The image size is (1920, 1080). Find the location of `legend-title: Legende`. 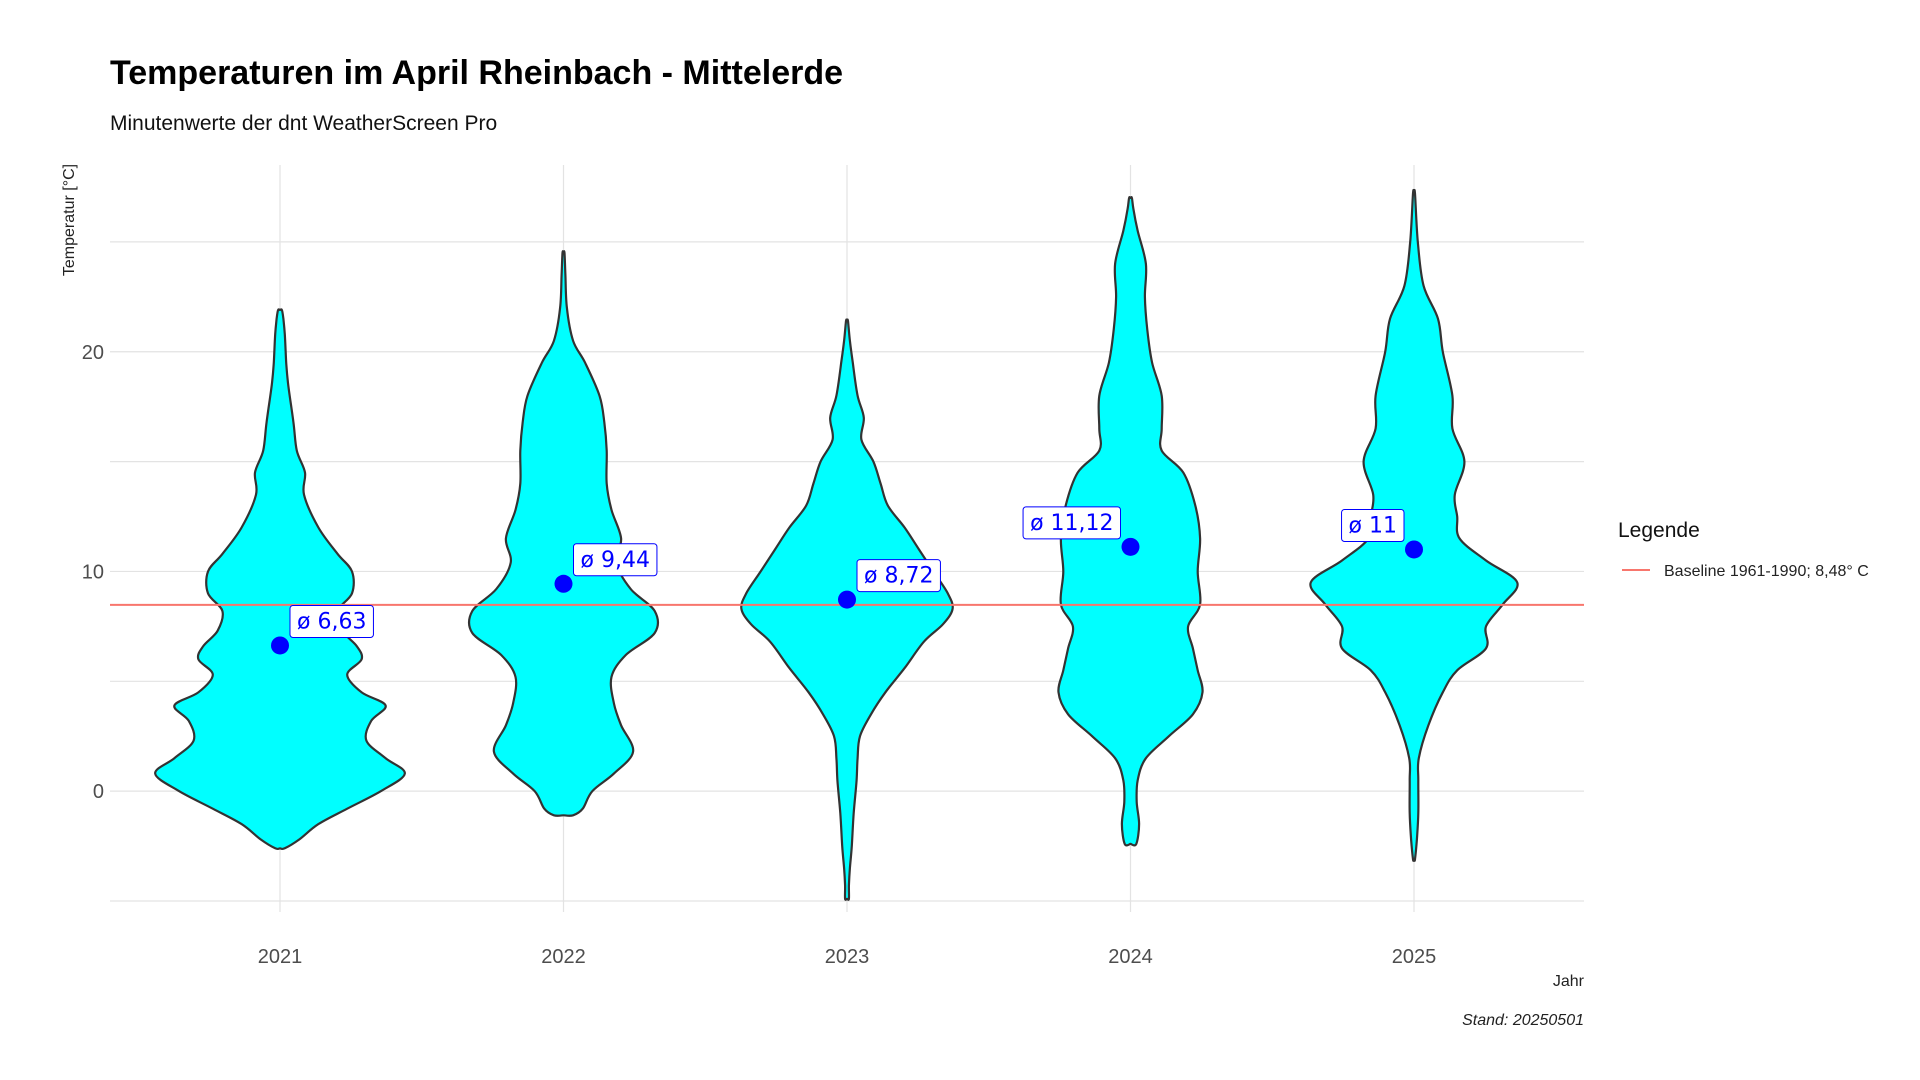

legend-title: Legende is located at coordinates (1659, 530).